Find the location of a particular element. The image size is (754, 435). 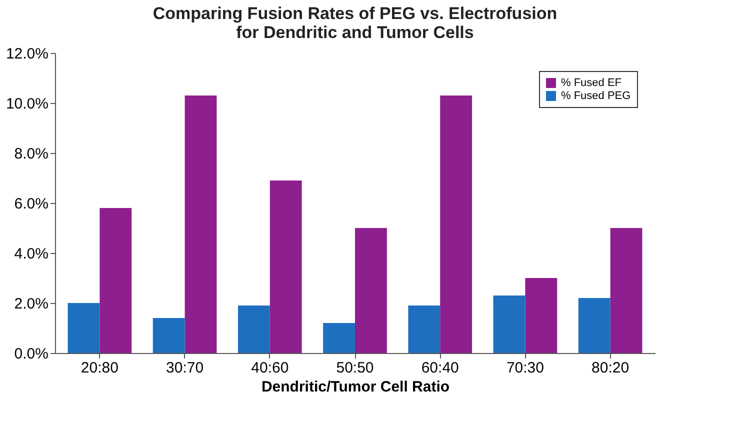

y-tick-label: 10.0% is located at coordinates (27, 104).